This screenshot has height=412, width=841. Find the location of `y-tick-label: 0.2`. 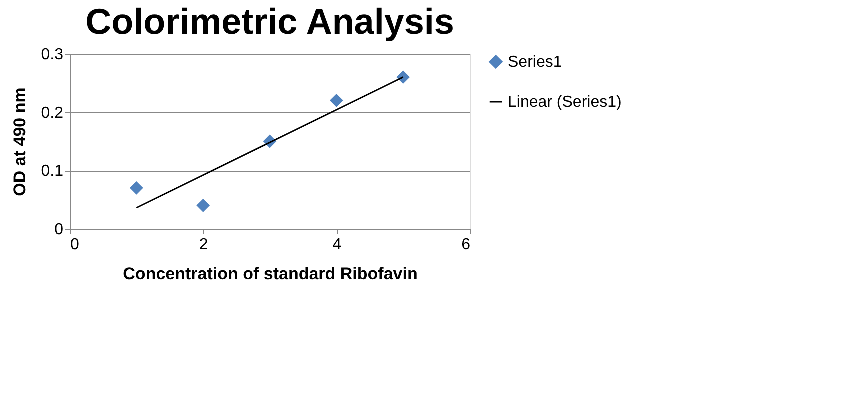

y-tick-label: 0.2 is located at coordinates (52, 113).